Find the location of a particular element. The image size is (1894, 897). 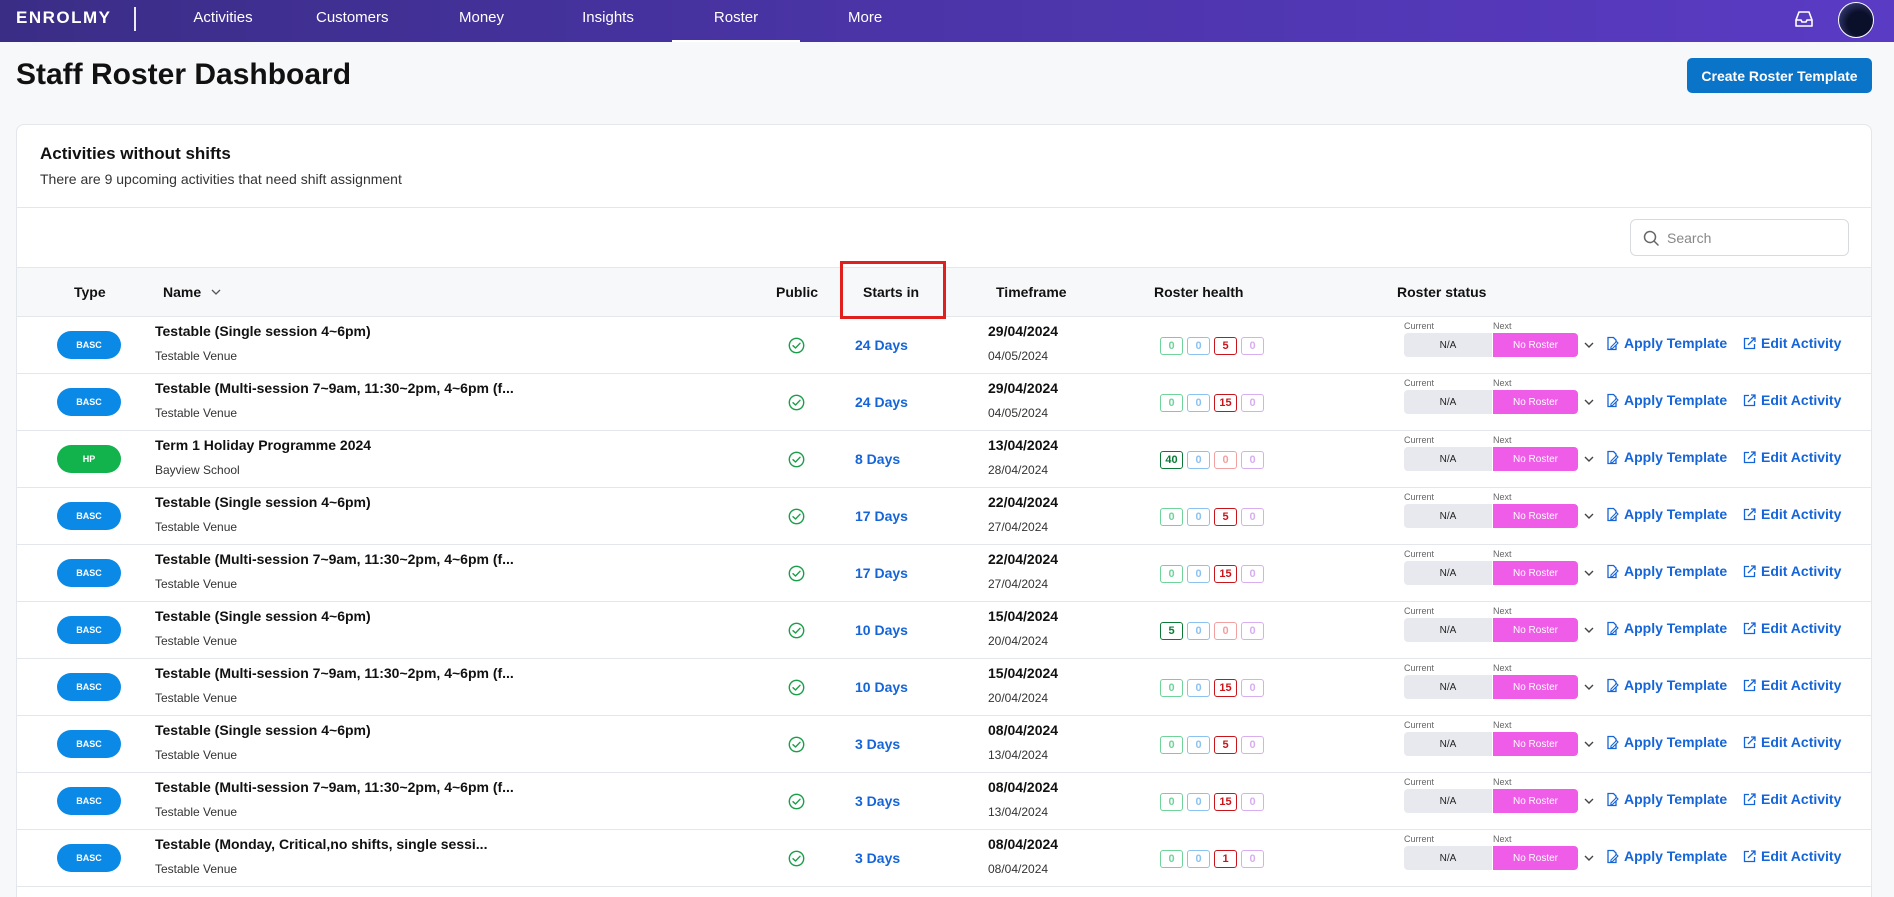

inbox-icon is located at coordinates (1804, 19).